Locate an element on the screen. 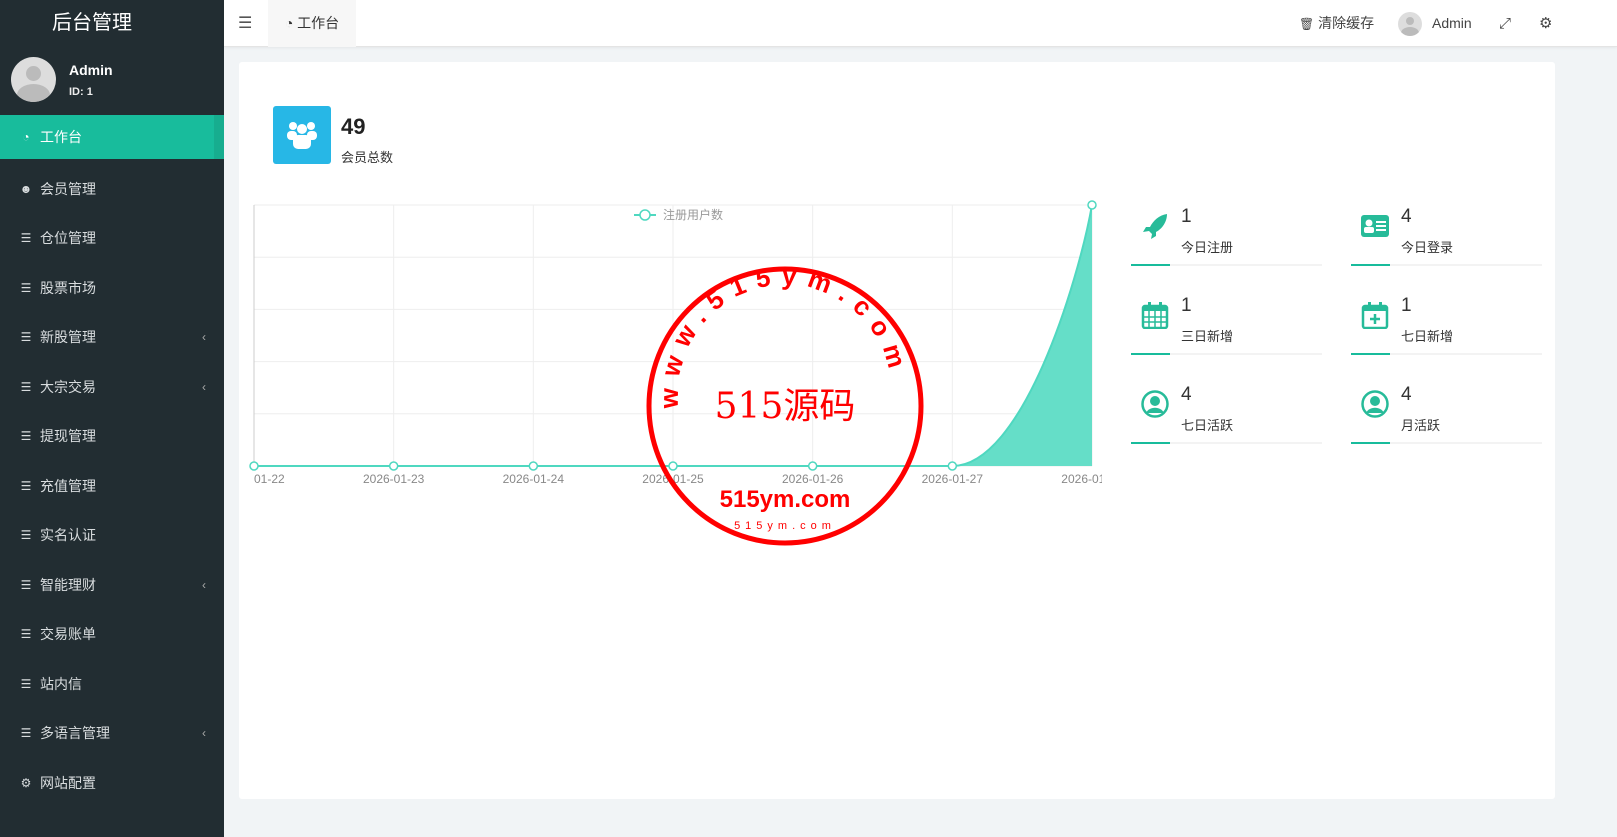 The image size is (1617, 837). sidebar-item-label: 提现管理 is located at coordinates (68, 436).